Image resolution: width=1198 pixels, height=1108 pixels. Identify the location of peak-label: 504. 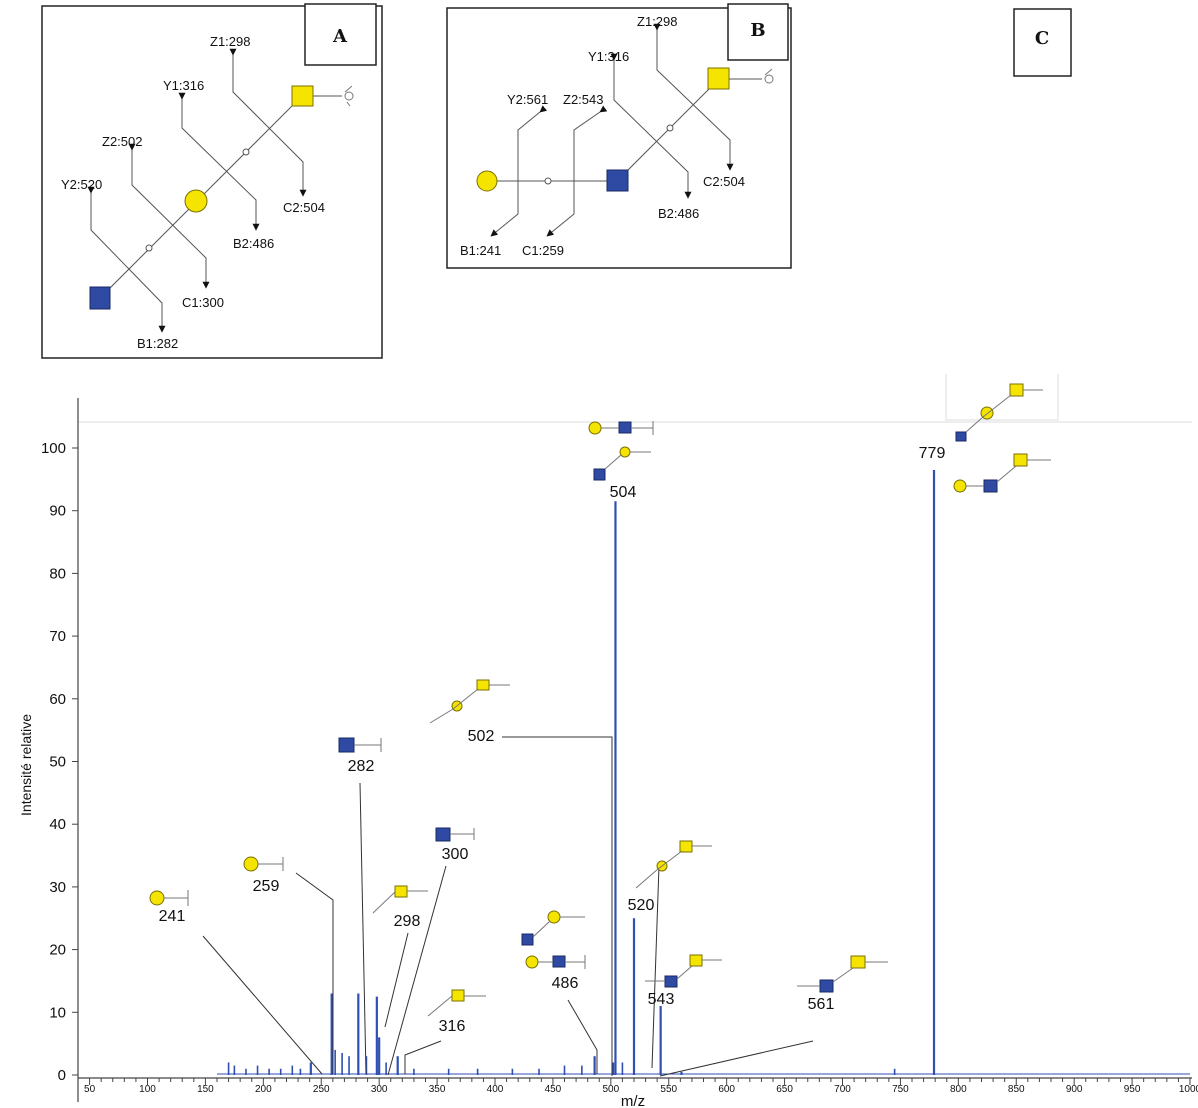
(623, 492).